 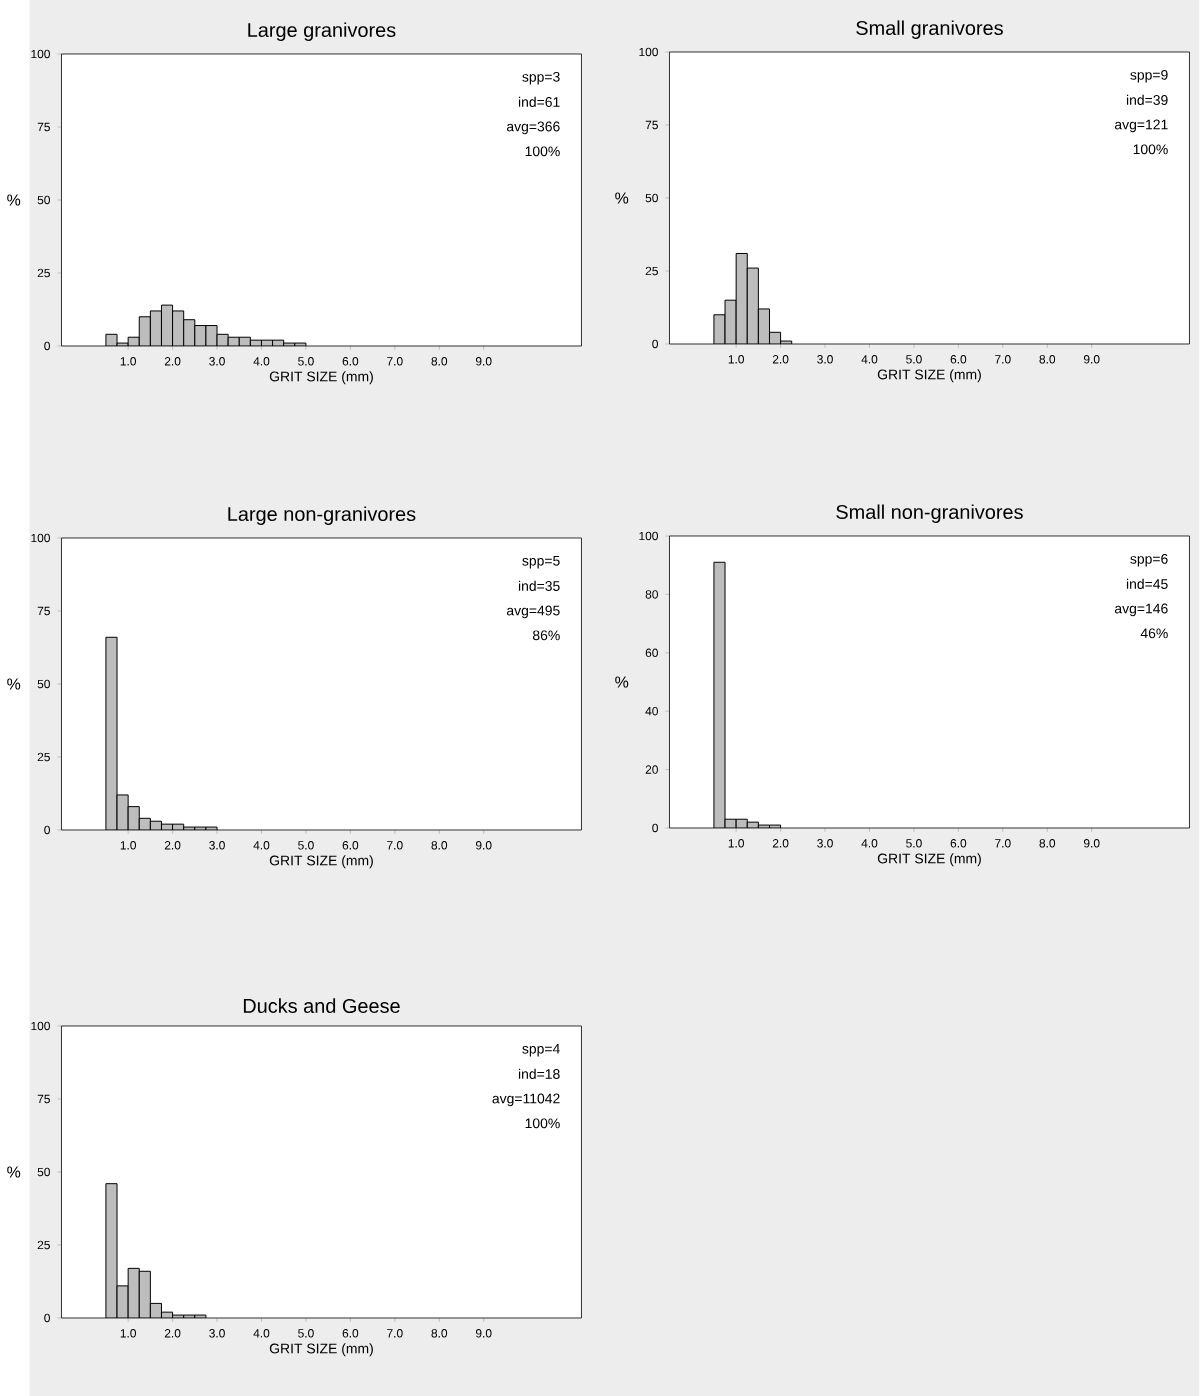 I want to click on chart-title: Ducks and Geese, so click(x=322, y=1005).